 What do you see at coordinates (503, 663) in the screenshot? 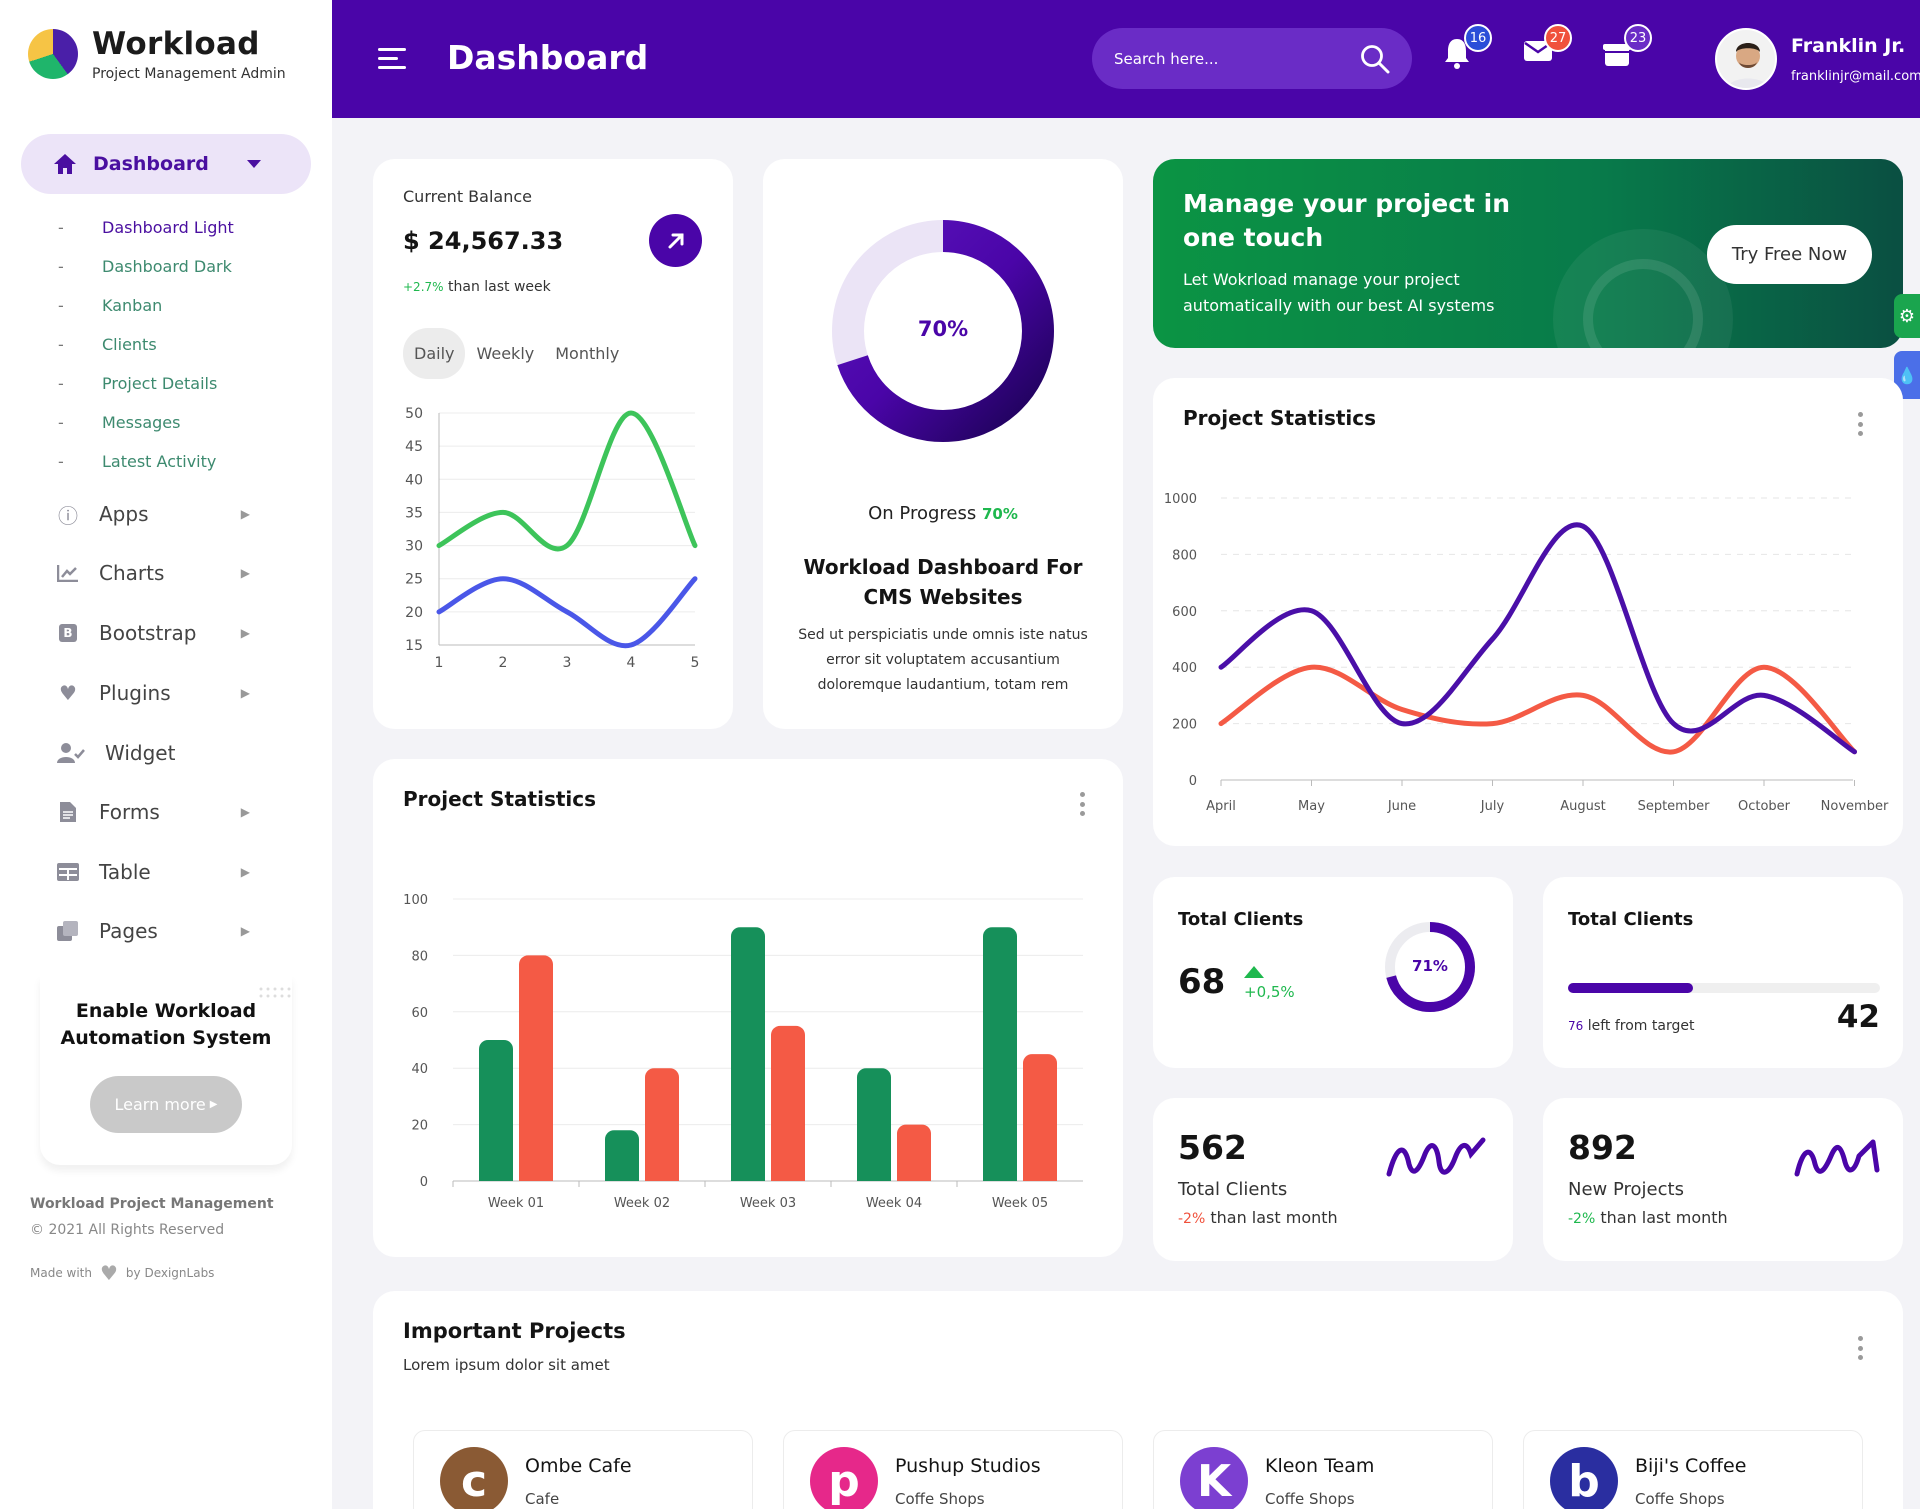
I see `x-tick-label: 2` at bounding box center [503, 663].